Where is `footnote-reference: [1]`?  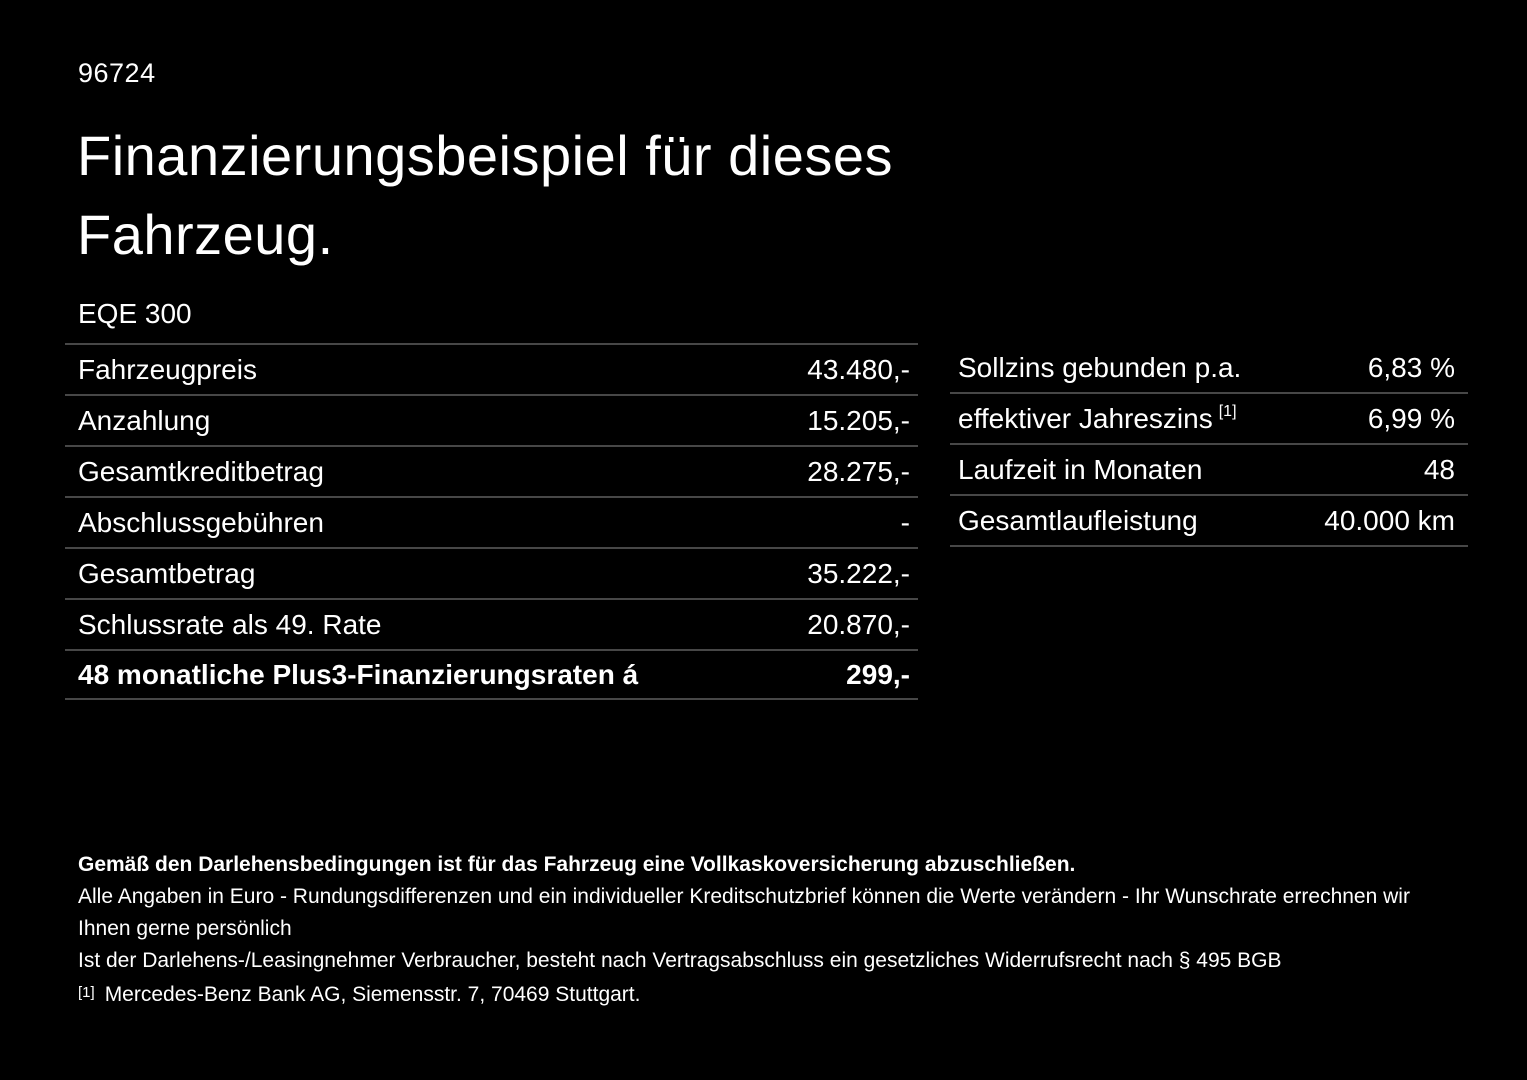
footnote-reference: [1] is located at coordinates (1227, 411).